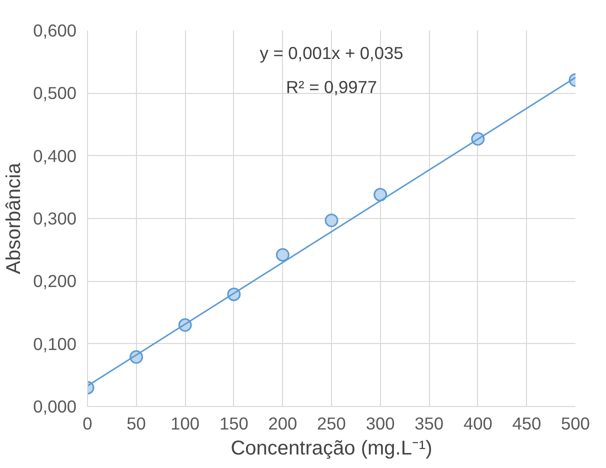 This screenshot has width=606, height=468. Describe the element at coordinates (283, 424) in the screenshot. I see `x-tick-label: 200` at that location.